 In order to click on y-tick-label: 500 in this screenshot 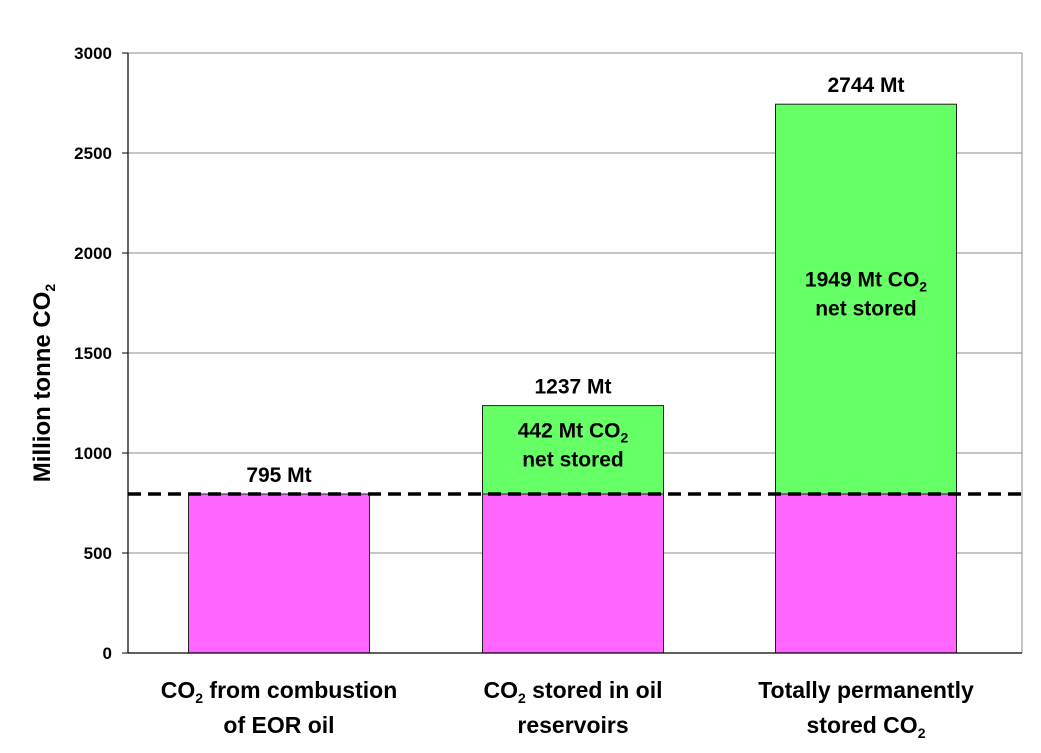, I will do `click(98, 553)`.